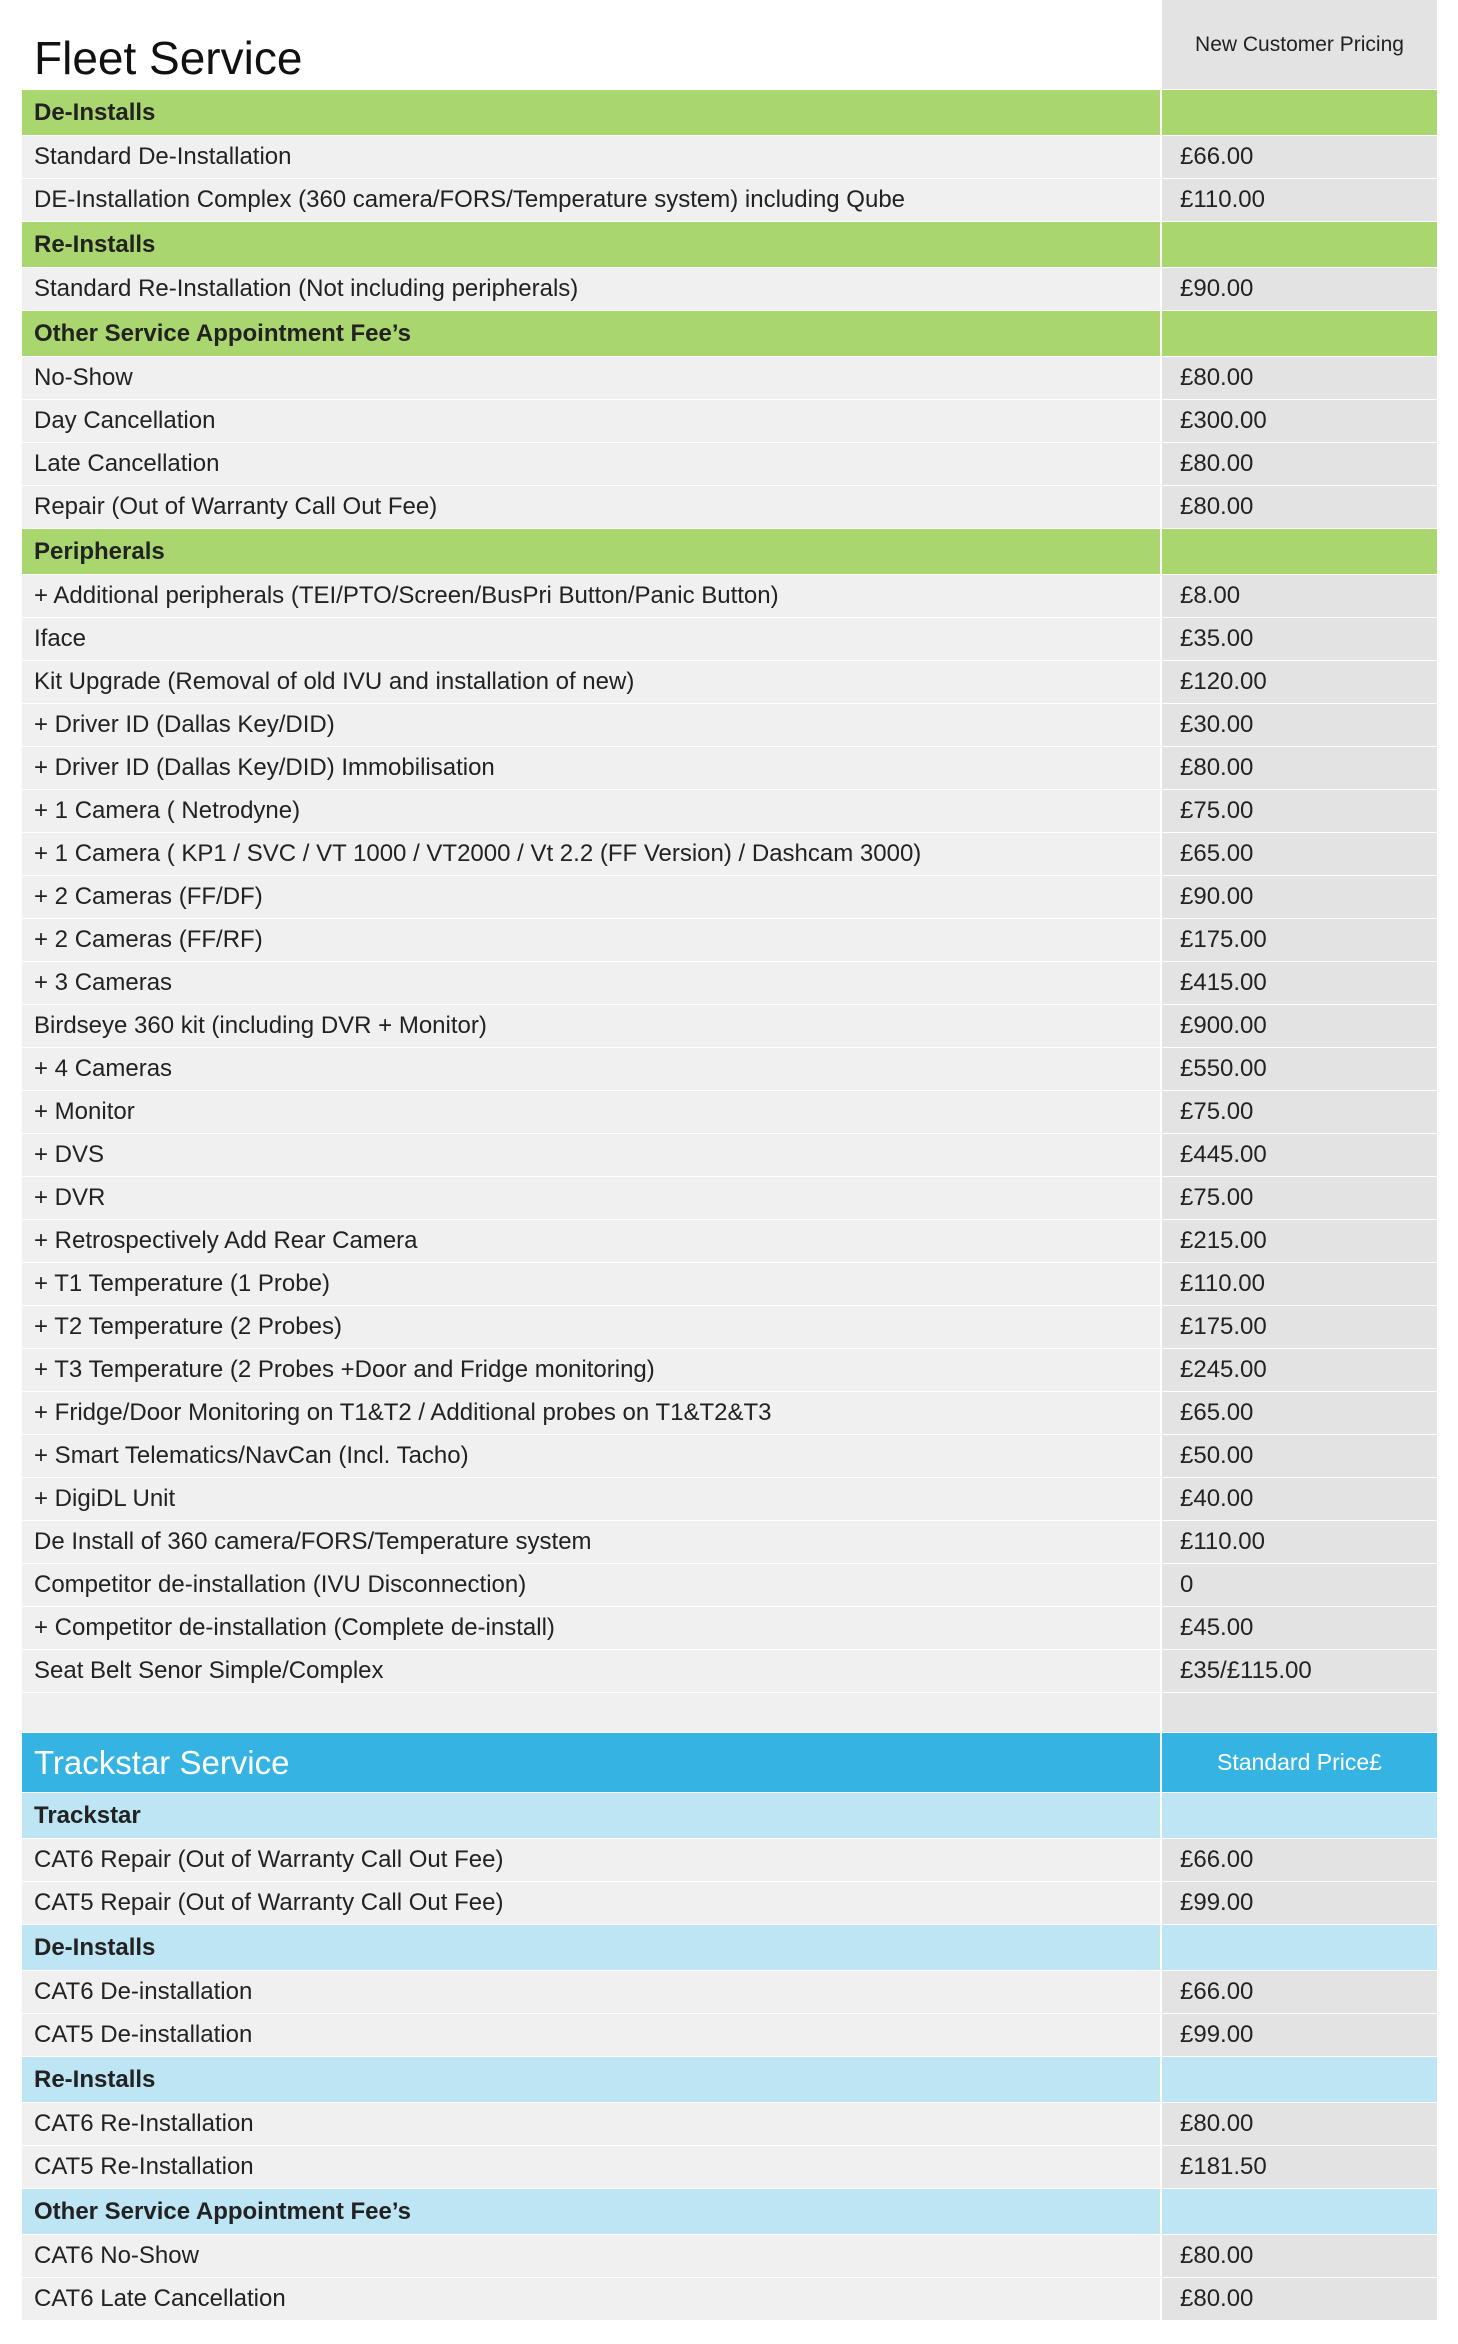 The width and height of the screenshot is (1458, 2344). I want to click on item-label: + DVR, so click(592, 1198).